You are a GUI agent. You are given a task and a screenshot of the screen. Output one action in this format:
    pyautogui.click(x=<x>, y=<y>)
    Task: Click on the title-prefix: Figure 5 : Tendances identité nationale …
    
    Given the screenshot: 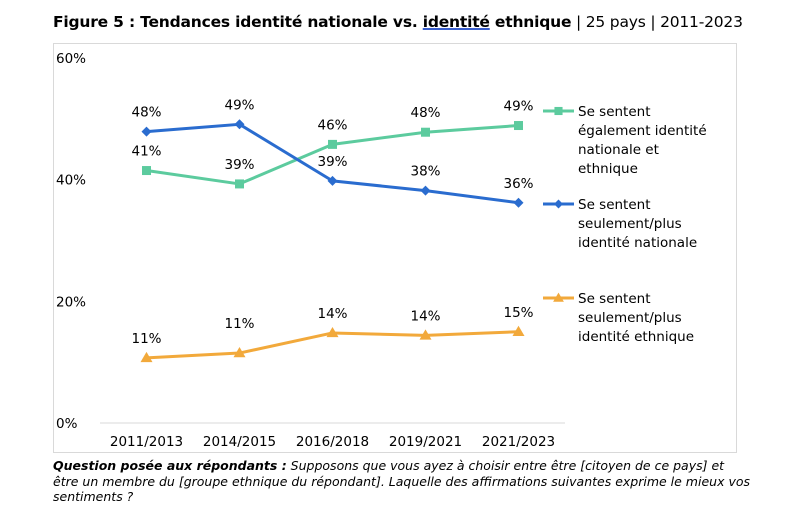 What is the action you would take?
    pyautogui.click(x=238, y=22)
    